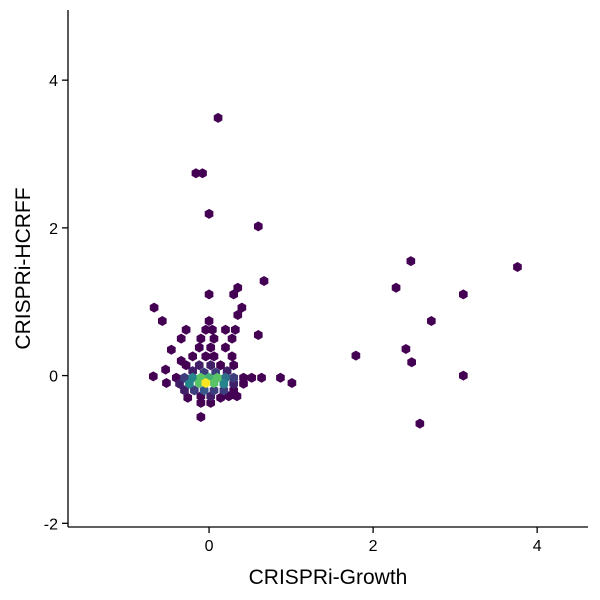 This screenshot has height=600, width=600. I want to click on y-tick-label: -2, so click(51, 524).